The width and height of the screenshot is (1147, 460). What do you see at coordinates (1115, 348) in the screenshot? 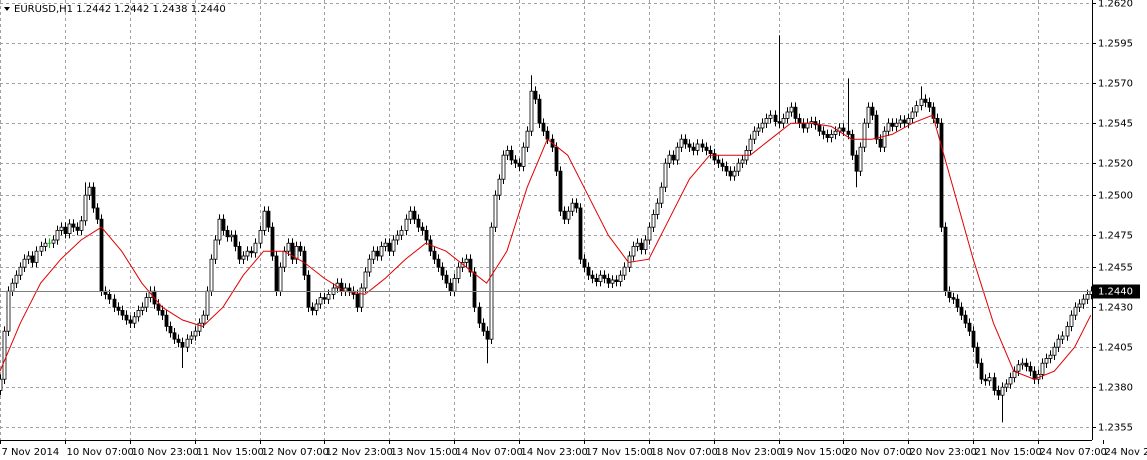
I see `y-tick-label: 1.2405` at bounding box center [1115, 348].